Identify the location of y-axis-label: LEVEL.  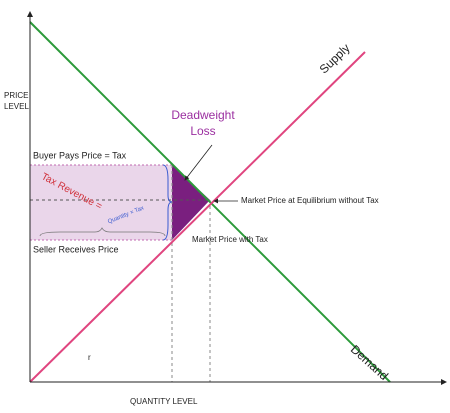
(16, 106).